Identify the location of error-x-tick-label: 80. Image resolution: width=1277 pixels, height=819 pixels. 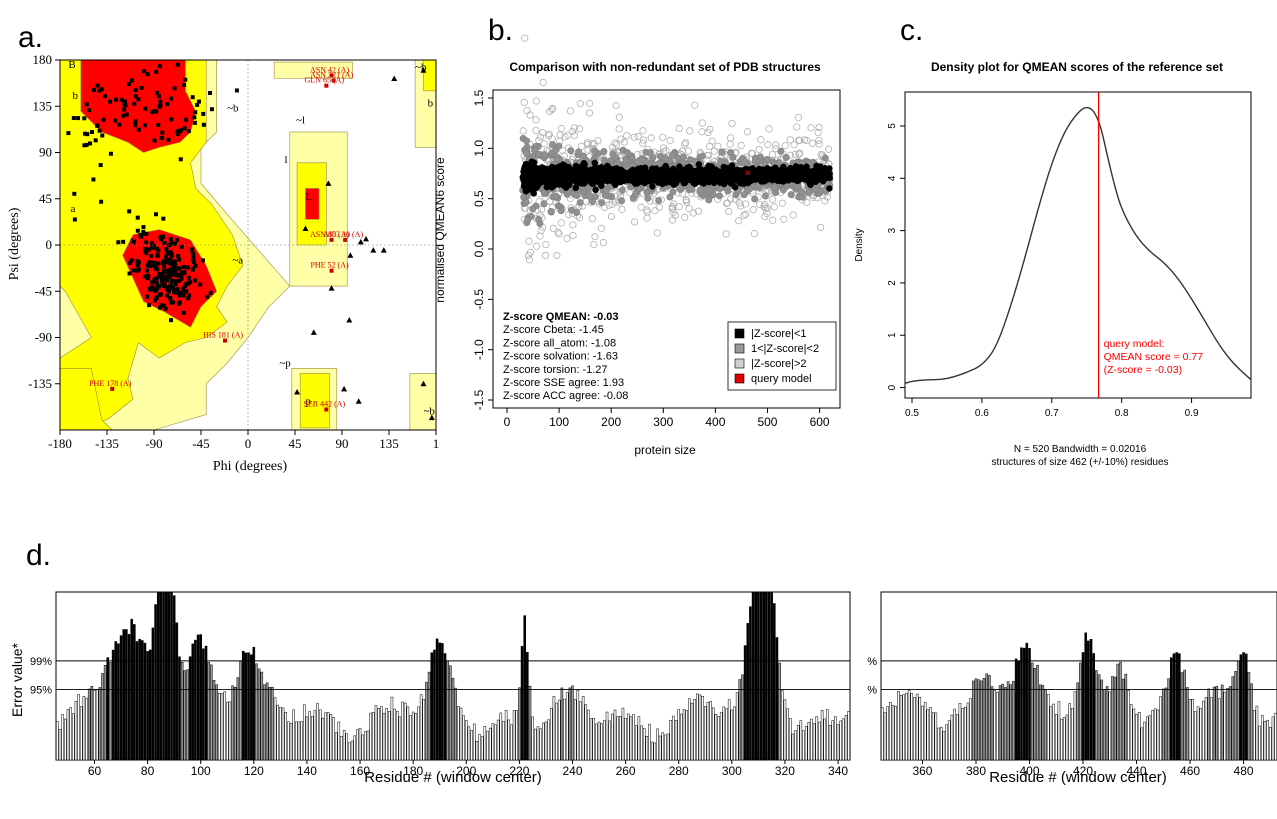
(148, 771).